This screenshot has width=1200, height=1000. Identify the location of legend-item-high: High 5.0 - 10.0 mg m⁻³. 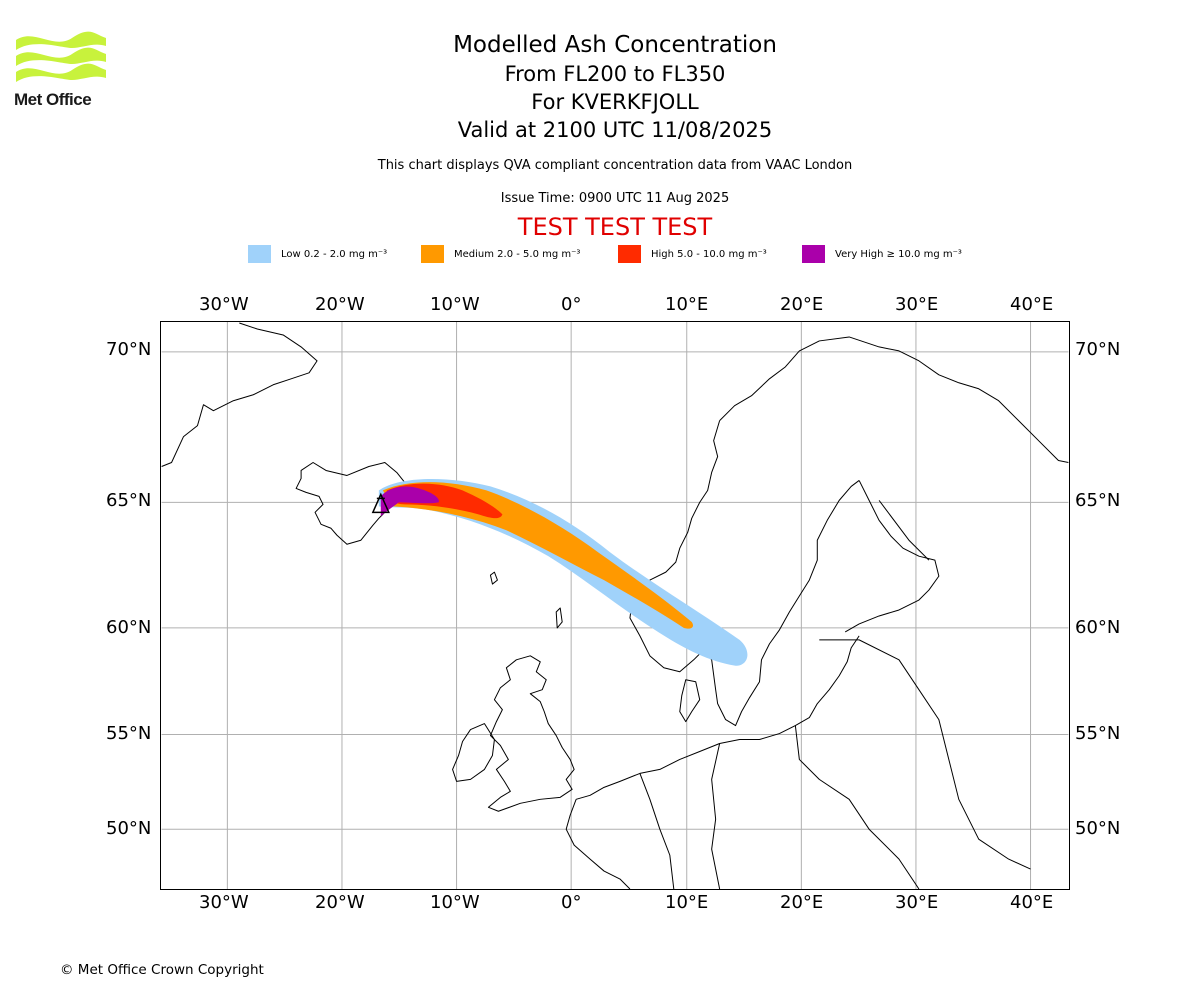
(692, 254).